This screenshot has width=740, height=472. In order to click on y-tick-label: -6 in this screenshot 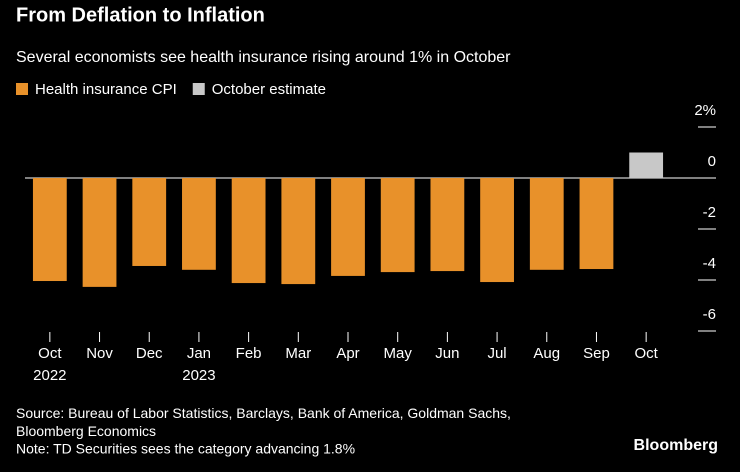, I will do `click(709, 314)`.